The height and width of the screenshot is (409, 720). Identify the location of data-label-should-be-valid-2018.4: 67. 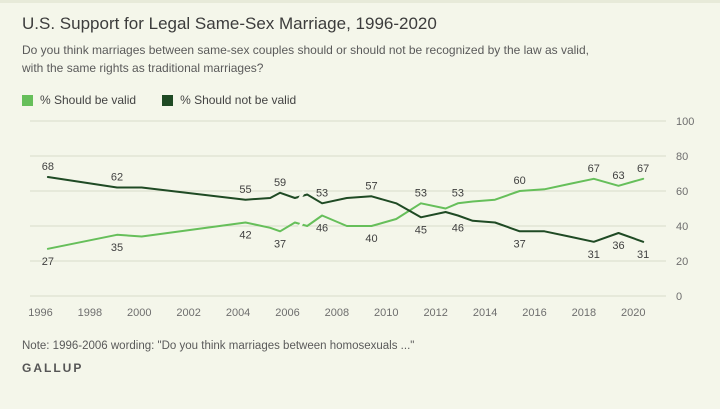
(594, 169).